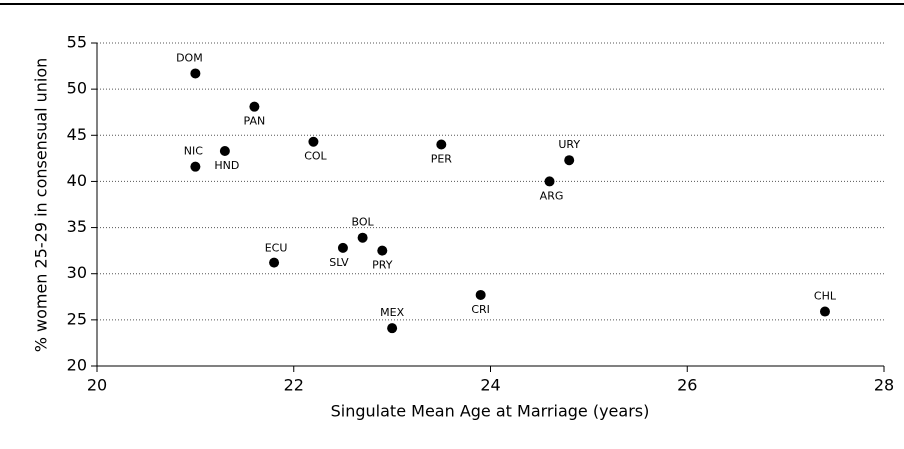  Describe the element at coordinates (442, 159) in the screenshot. I see `point-label: PER` at that location.